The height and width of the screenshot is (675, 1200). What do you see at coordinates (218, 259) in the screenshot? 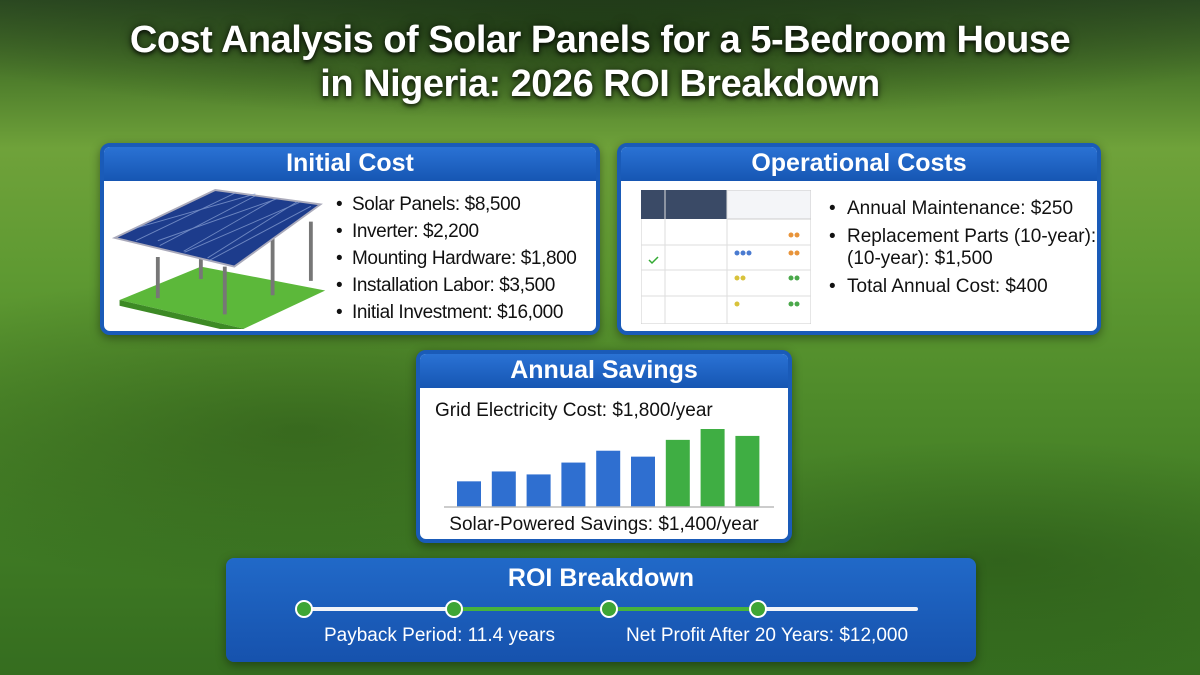
I see `solar-panel-illustration` at bounding box center [218, 259].